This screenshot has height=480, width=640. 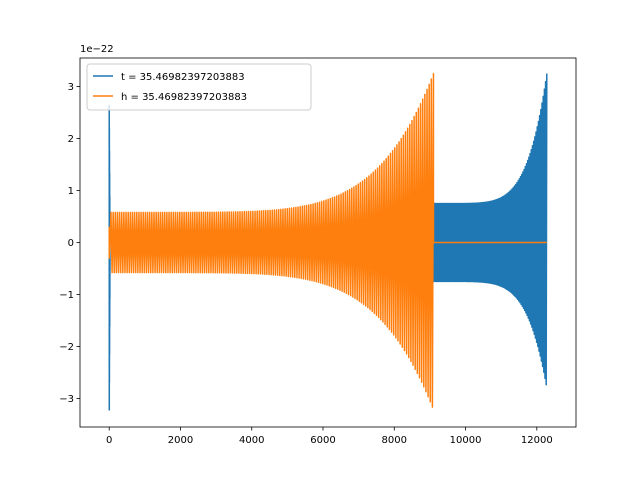 I want to click on y-tick-label: 0, so click(x=71, y=243).